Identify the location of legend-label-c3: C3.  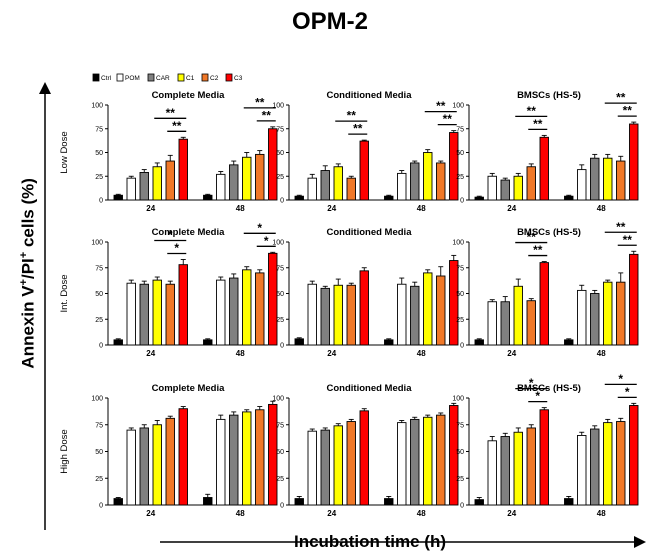
(238, 78).